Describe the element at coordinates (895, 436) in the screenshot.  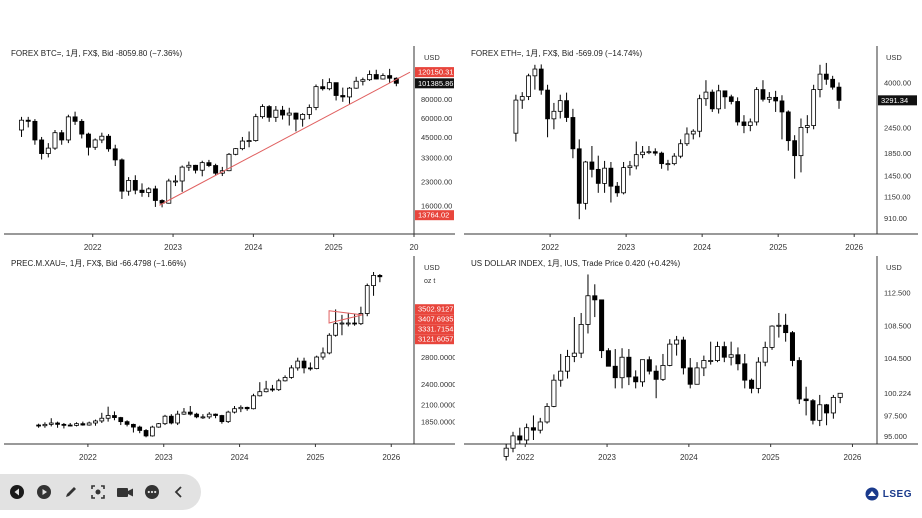
I see `y-tick-label: 95.000` at that location.